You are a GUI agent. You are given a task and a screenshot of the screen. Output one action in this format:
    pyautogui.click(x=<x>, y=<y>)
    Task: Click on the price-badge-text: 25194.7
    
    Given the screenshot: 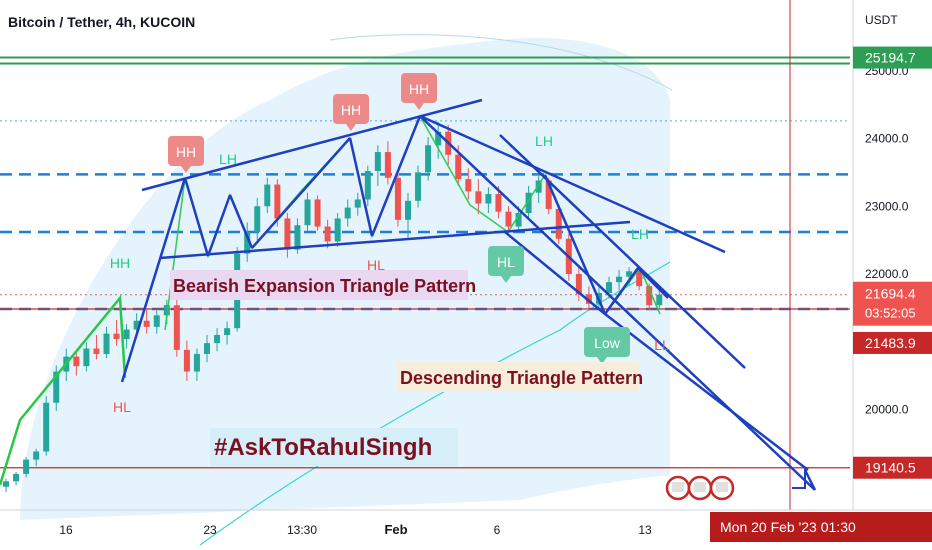 What is the action you would take?
    pyautogui.click(x=890, y=58)
    